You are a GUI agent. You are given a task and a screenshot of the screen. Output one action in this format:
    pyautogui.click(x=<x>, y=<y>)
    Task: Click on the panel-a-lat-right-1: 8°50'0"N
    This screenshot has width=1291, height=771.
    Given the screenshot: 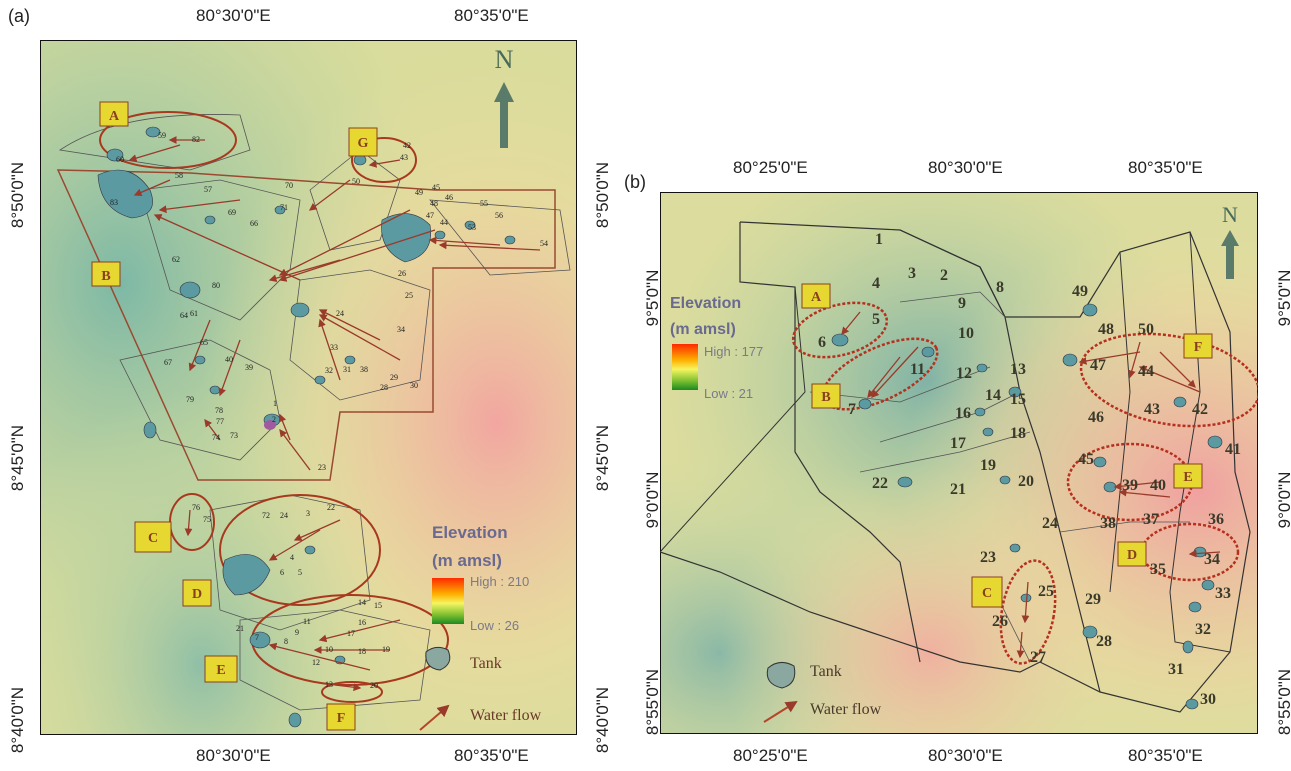 What is the action you would take?
    pyautogui.click(x=602, y=195)
    